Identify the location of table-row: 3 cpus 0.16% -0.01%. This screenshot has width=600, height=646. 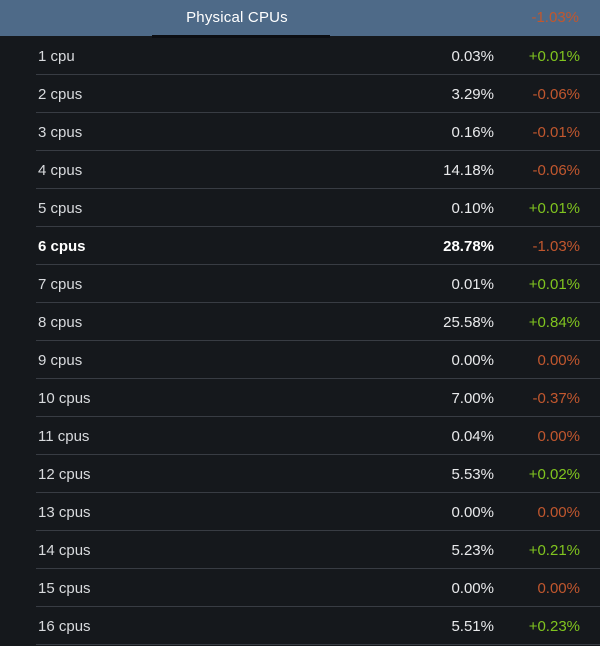
(300, 132).